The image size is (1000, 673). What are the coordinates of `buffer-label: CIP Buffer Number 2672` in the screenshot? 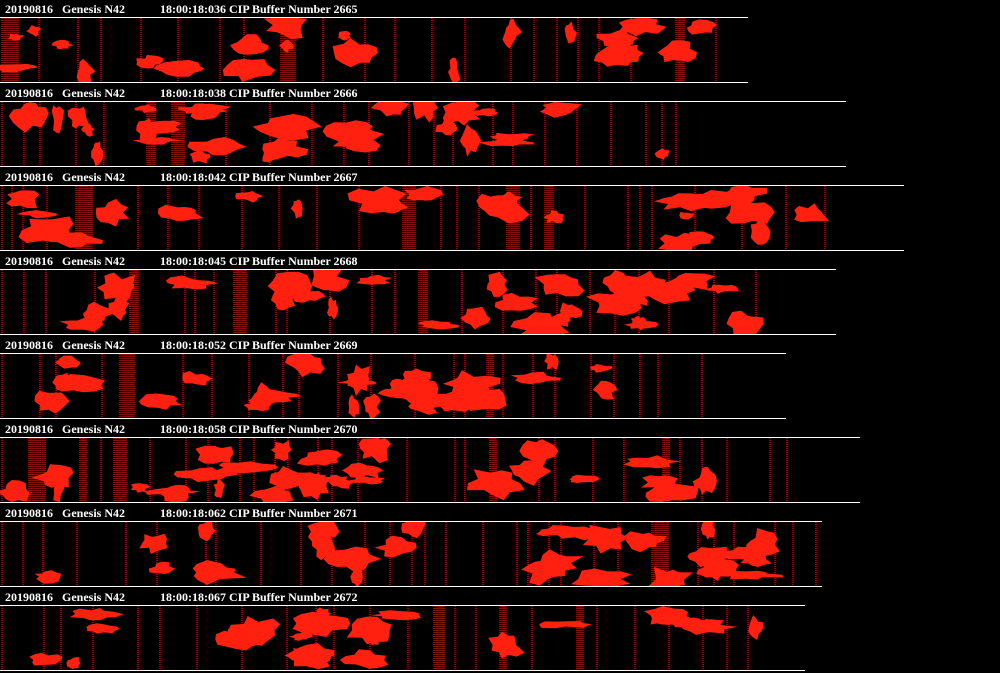 It's located at (293, 597).